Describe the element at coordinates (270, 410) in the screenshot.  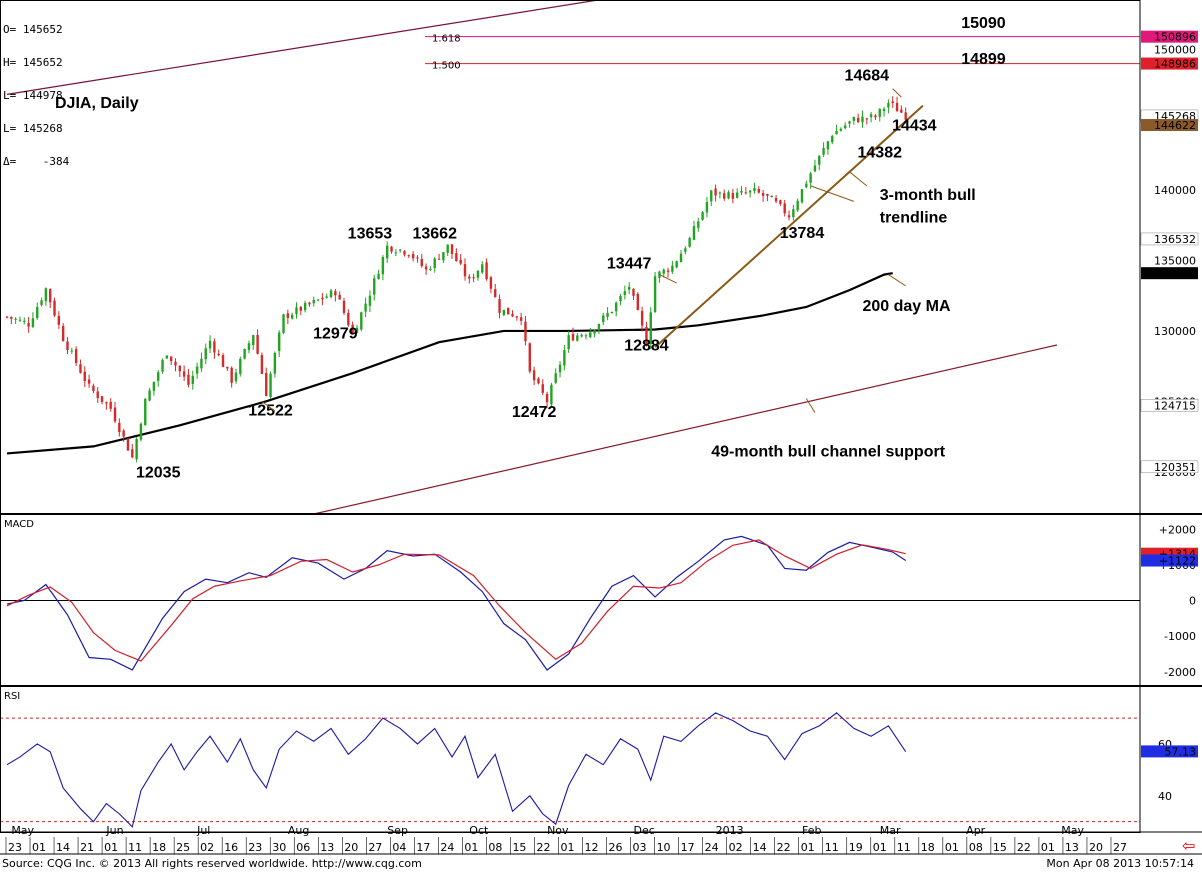
I see `price-annotation: 12522` at that location.